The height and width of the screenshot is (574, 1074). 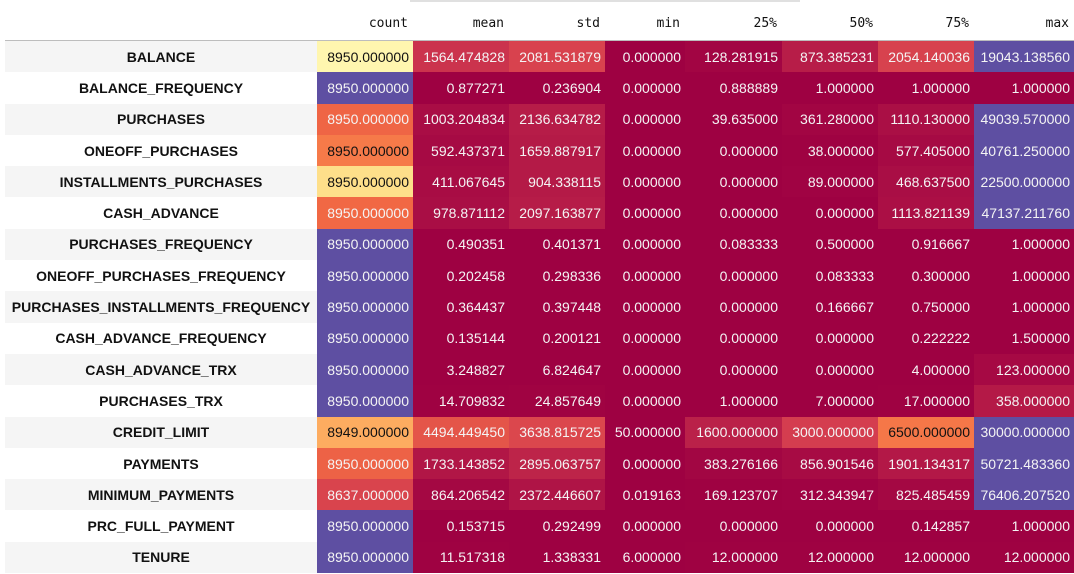 What do you see at coordinates (461, 432) in the screenshot?
I see `data-cell: 4494.449450` at bounding box center [461, 432].